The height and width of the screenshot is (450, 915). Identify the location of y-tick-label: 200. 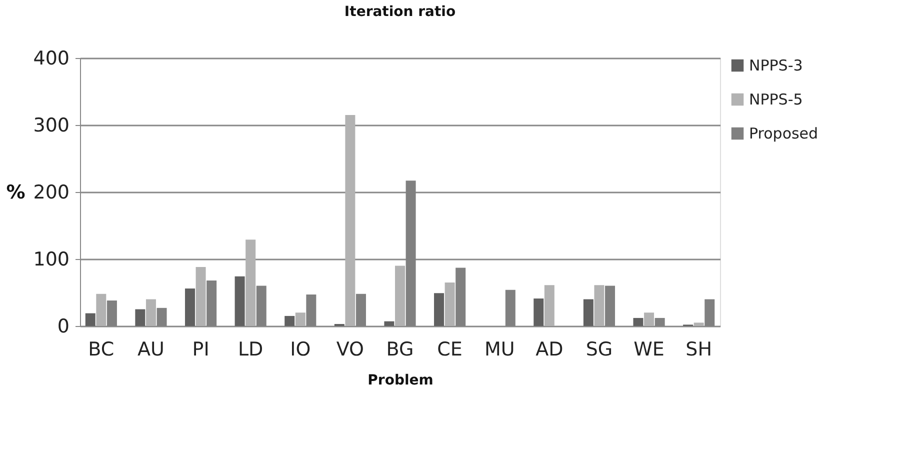
(51, 193).